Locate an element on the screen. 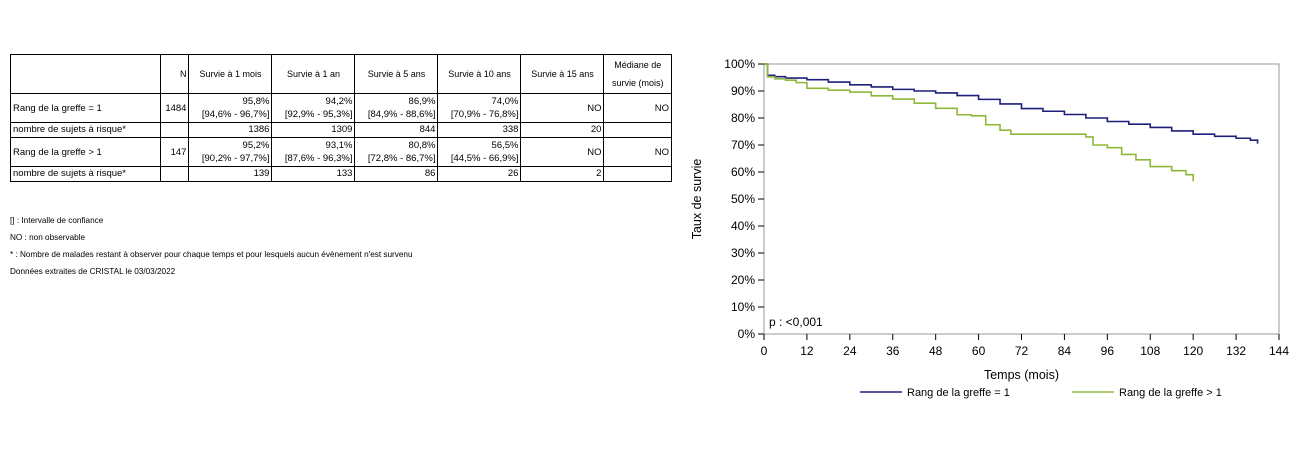 The height and width of the screenshot is (449, 1300). header-survie-1-mois: Survie à 1 mois is located at coordinates (230, 74).